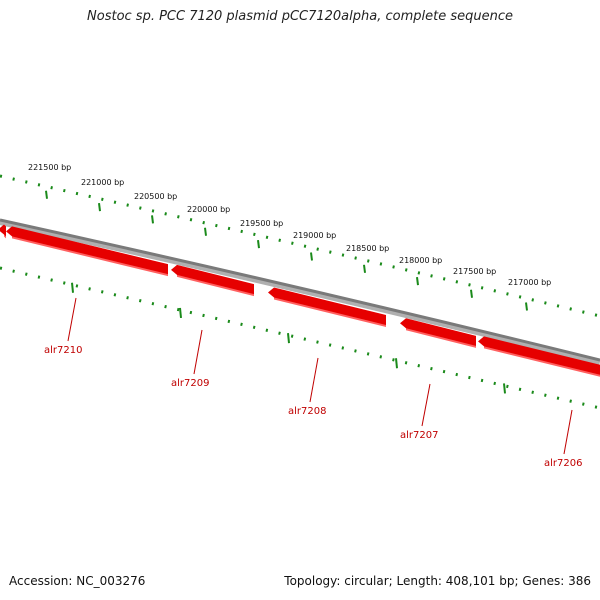 Image resolution: width=600 pixels, height=600 pixels. I want to click on inner-major-ticks, so click(288, 338).